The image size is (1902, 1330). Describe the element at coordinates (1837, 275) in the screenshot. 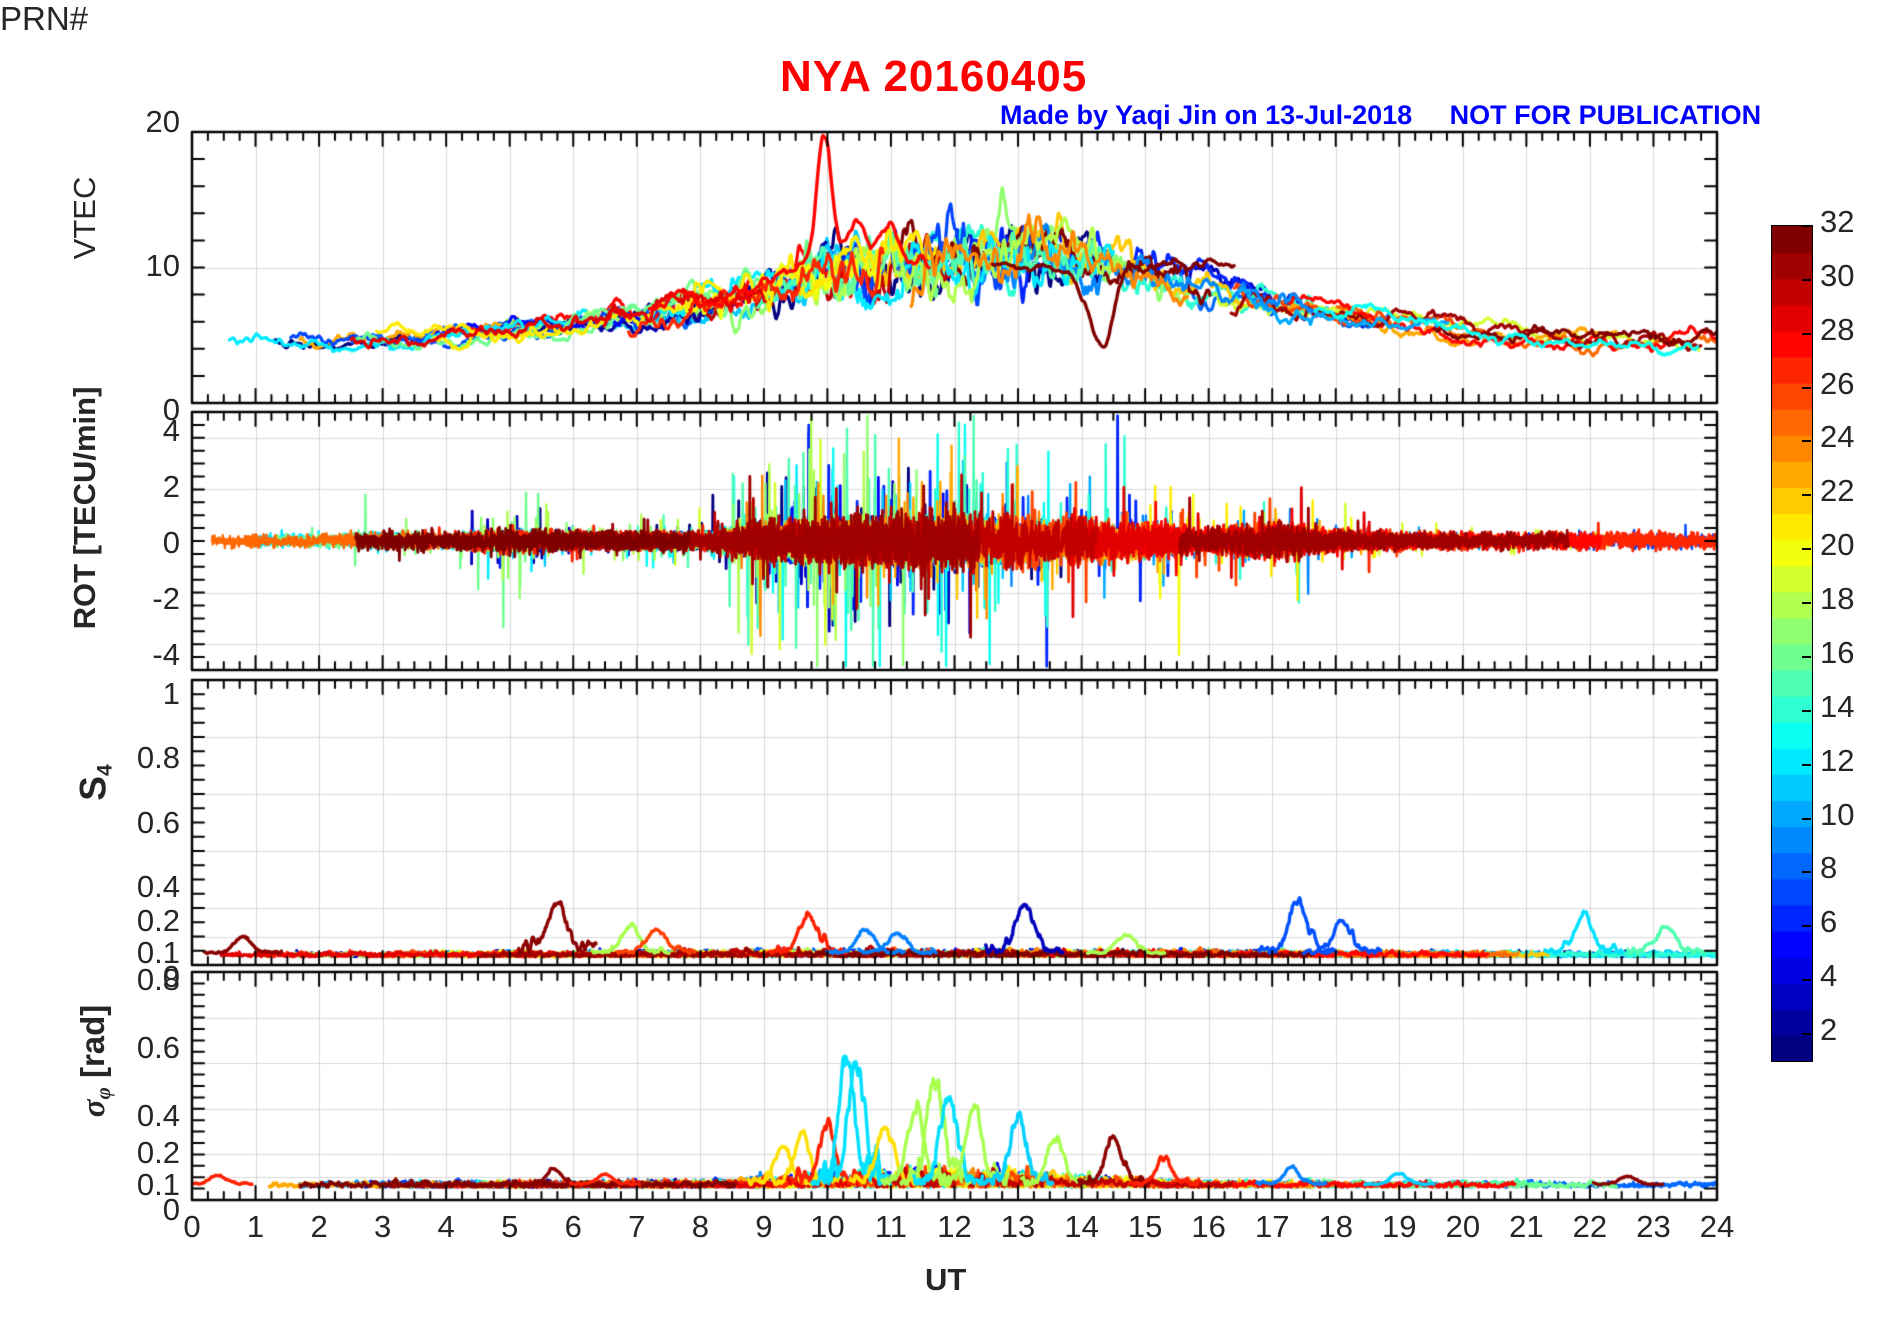

I see `colorbar-tick-30: 30` at that location.